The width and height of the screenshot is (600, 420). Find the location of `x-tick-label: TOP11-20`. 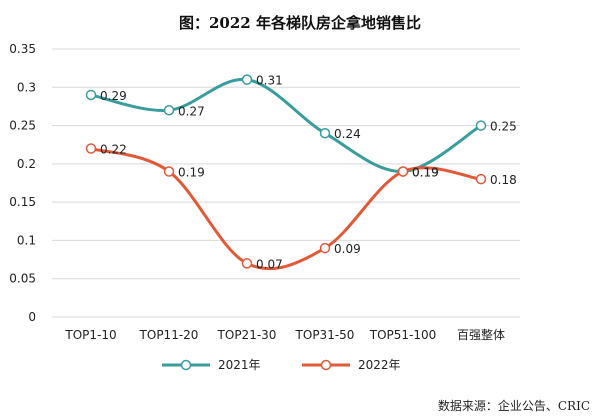

x-tick-label: TOP11-20 is located at coordinates (169, 335).